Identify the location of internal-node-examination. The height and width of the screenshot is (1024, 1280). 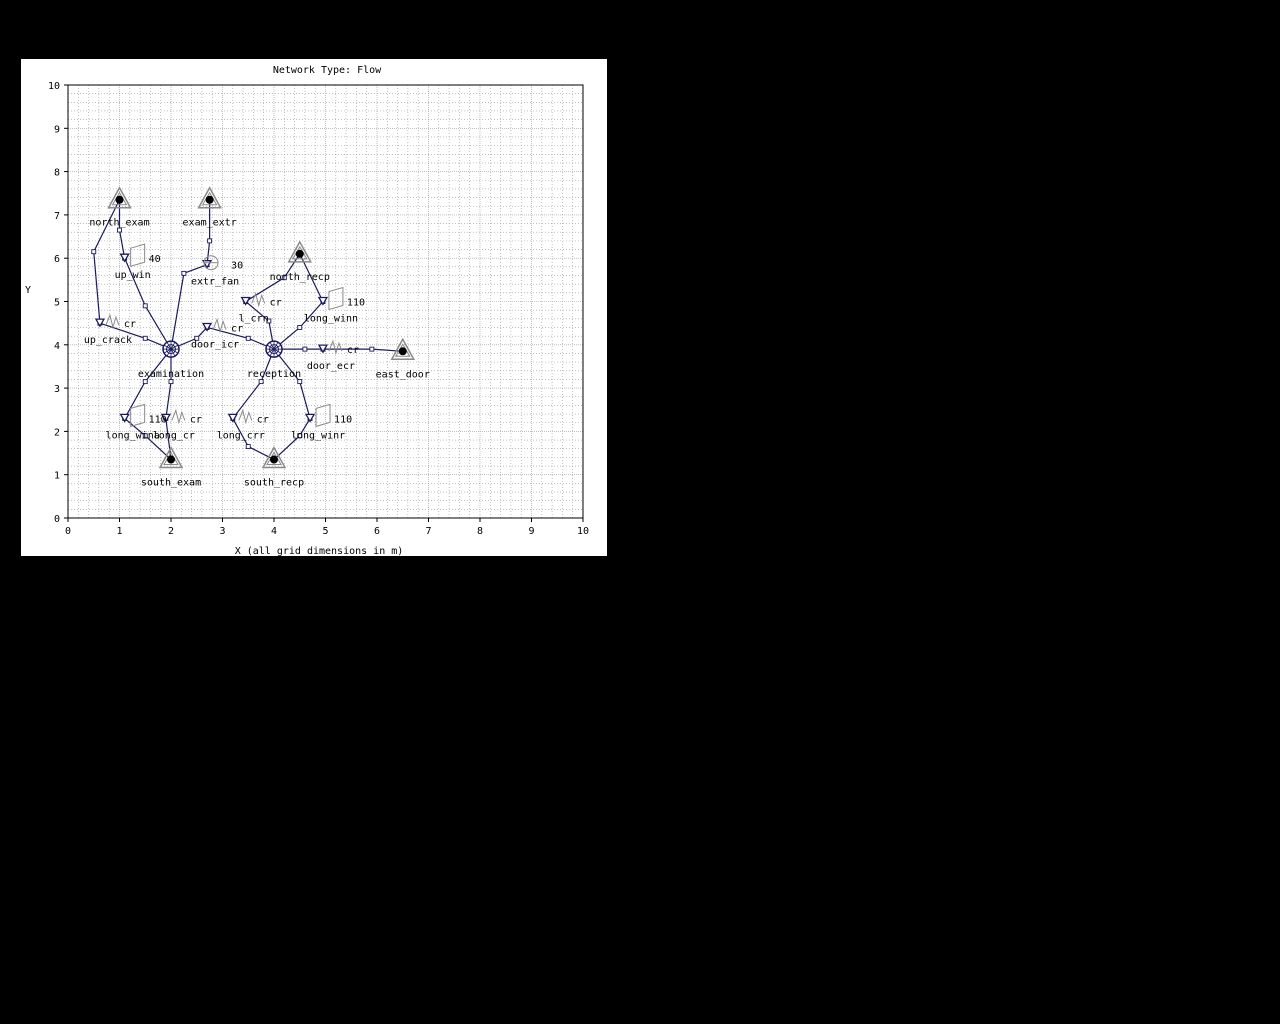
(171, 349).